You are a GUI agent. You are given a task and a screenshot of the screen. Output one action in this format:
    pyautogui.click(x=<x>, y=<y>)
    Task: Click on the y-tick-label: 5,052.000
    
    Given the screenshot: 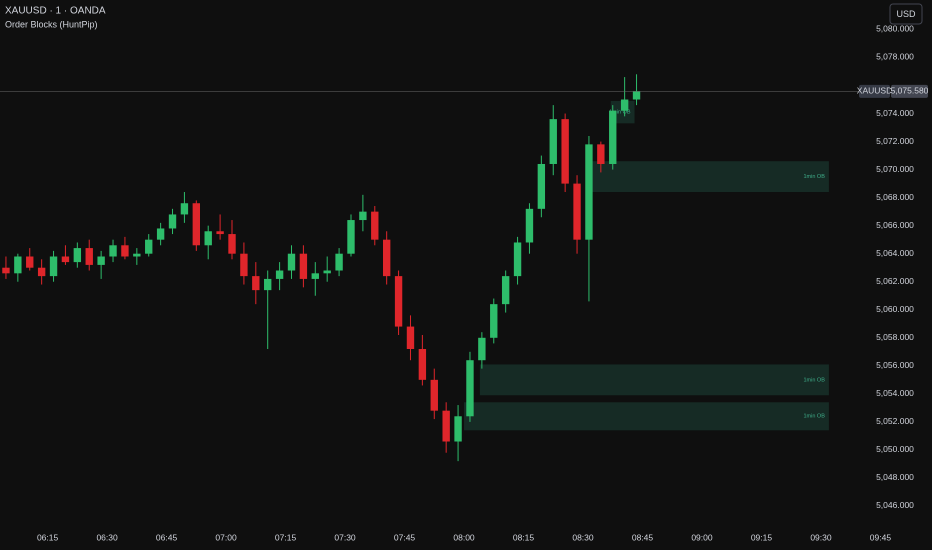 What is the action you would take?
    pyautogui.click(x=895, y=421)
    